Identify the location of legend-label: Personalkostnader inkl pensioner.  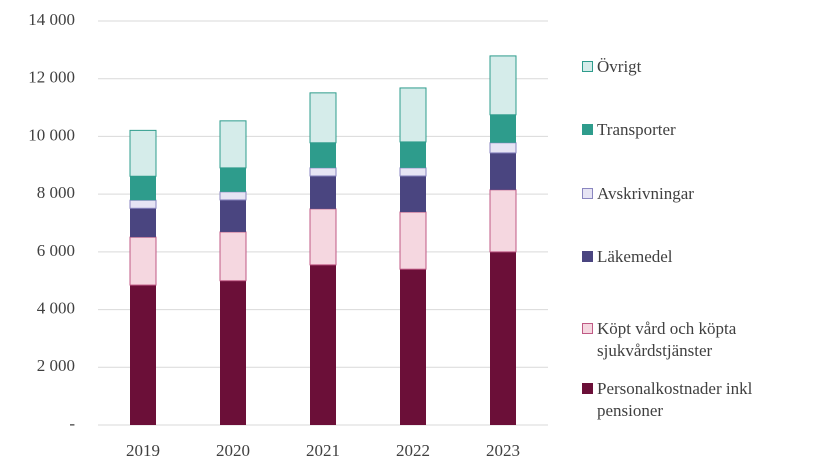
(675, 399).